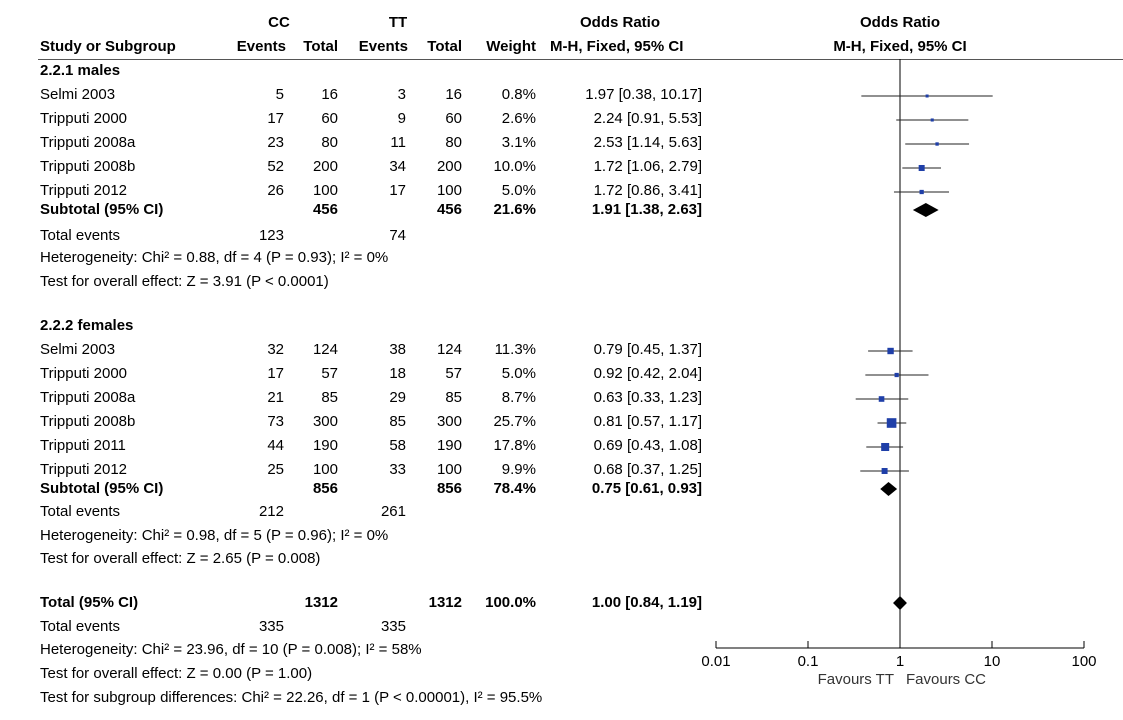 This screenshot has height=720, width=1123. I want to click on study-n1: 85, so click(329, 397).